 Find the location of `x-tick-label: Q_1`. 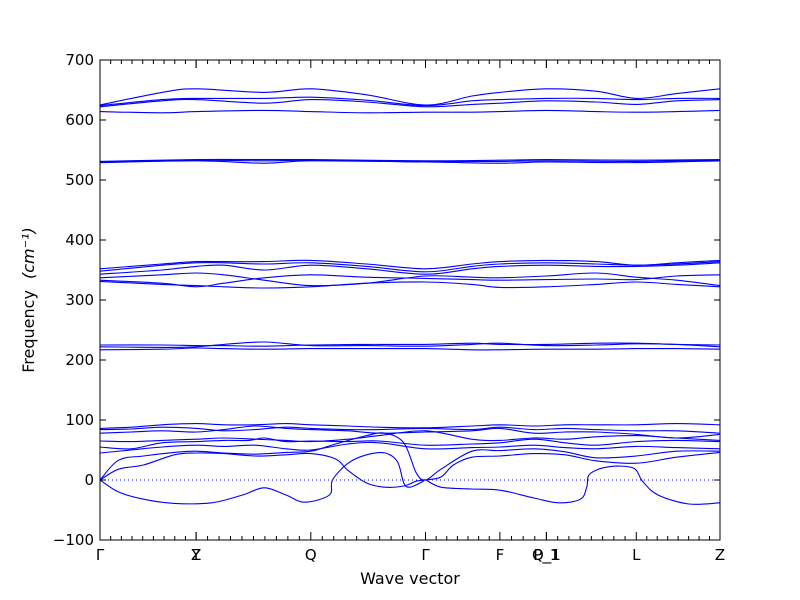

x-tick-label: Q_1 is located at coordinates (546, 555).